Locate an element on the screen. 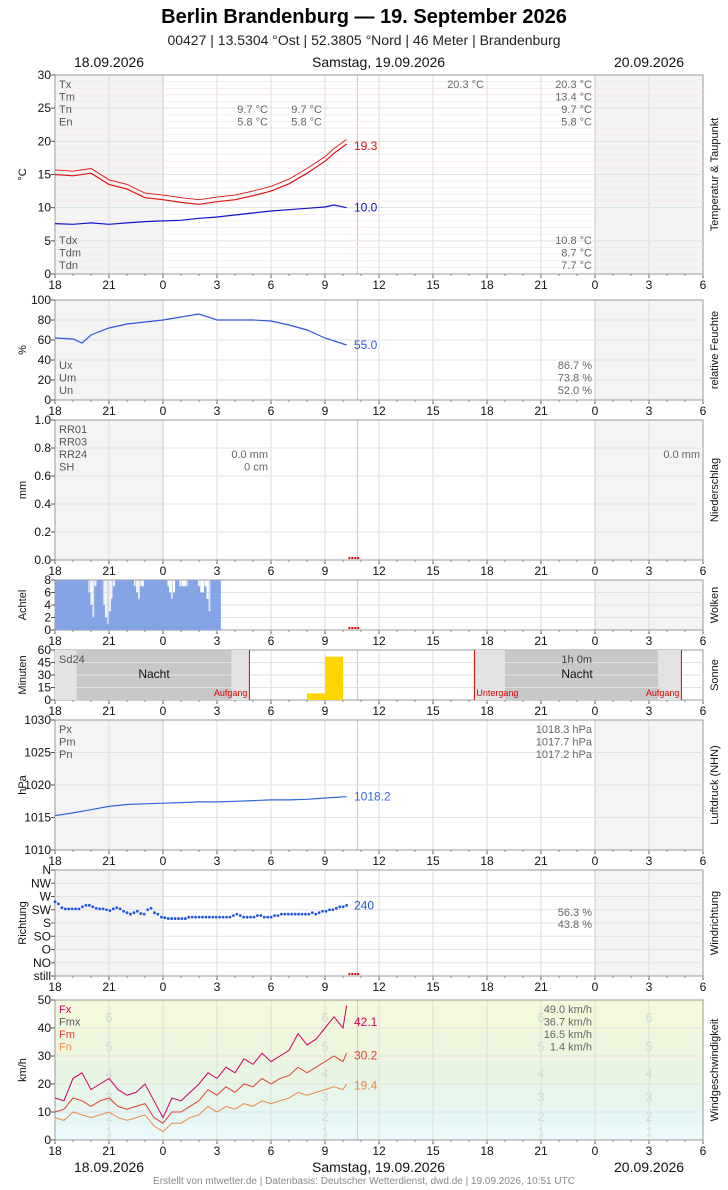 The width and height of the screenshot is (728, 1190). winddir-ytick-label: SO is located at coordinates (42, 936).